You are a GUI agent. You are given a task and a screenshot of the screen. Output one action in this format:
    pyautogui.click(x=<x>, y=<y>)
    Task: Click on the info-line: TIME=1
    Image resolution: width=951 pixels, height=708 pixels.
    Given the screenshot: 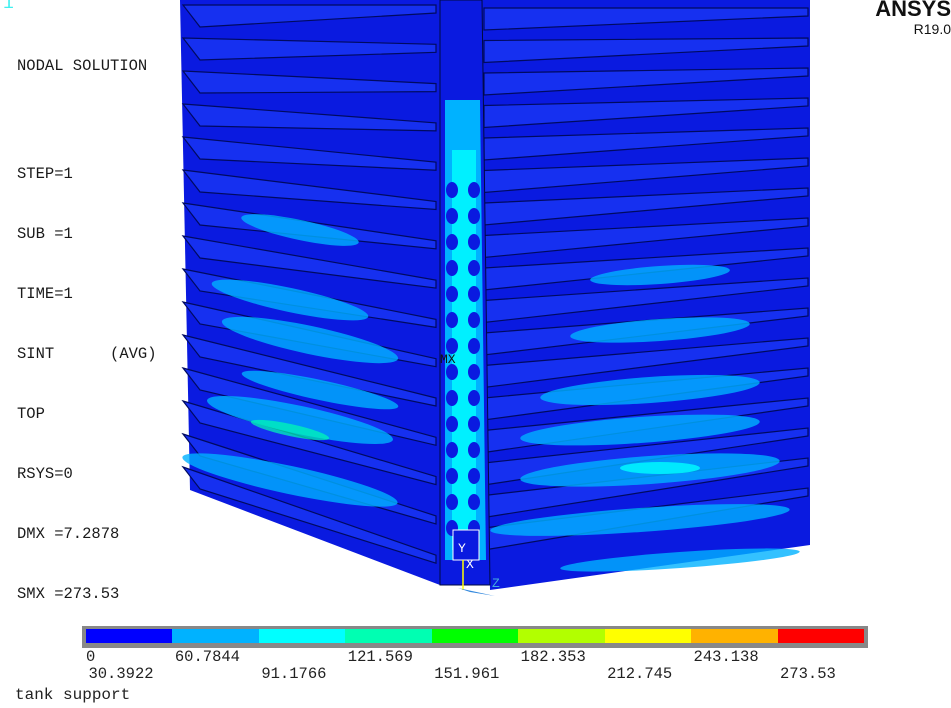 What is the action you would take?
    pyautogui.click(x=45, y=294)
    